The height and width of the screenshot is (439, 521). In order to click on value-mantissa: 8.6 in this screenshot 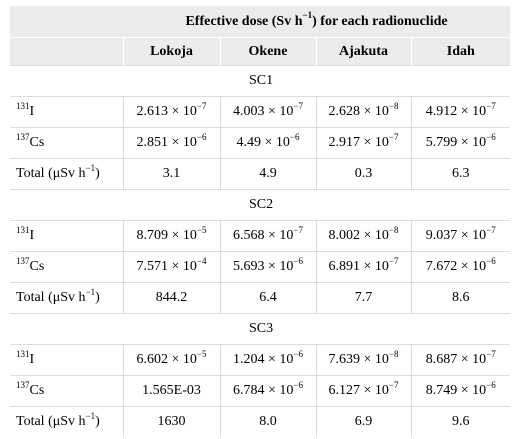, I will do `click(461, 297)`.